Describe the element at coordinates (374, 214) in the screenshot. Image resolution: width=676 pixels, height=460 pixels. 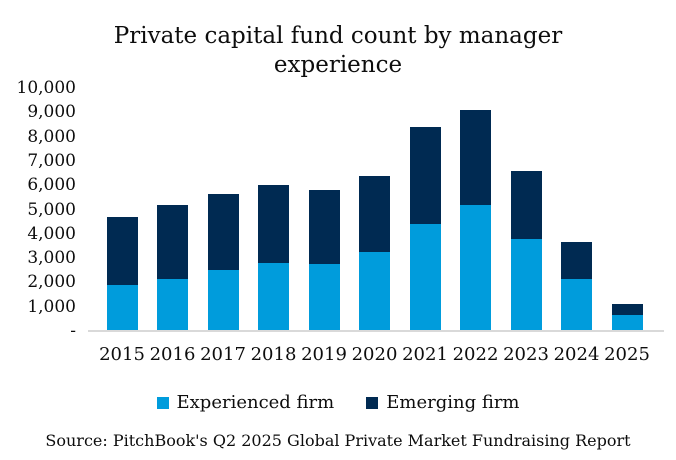
I see `bar-segment-emerging-firm-2020` at that location.